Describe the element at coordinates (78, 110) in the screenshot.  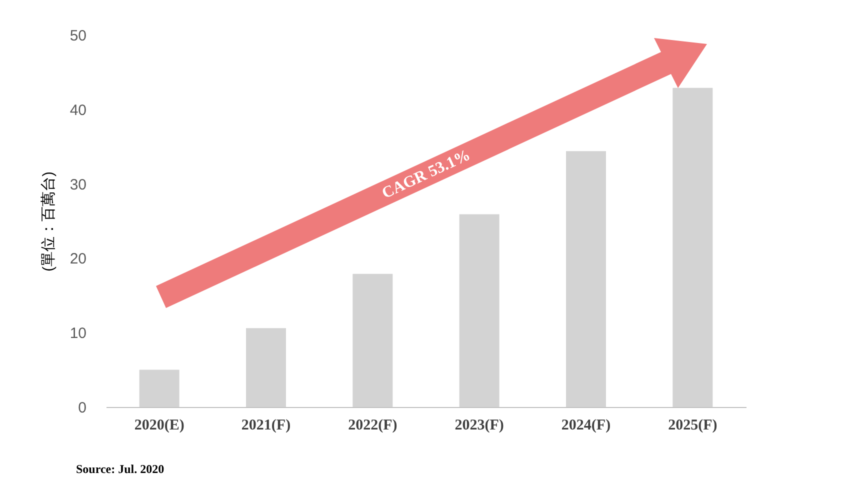
I see `y-tick-label: 40` at that location.